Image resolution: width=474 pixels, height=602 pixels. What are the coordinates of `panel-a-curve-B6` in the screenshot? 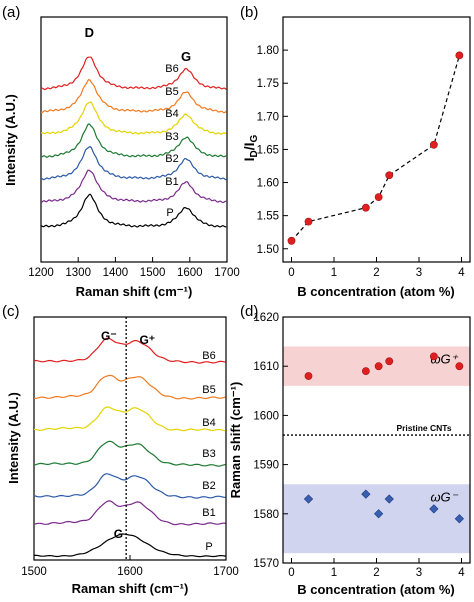 It's located at (133, 73).